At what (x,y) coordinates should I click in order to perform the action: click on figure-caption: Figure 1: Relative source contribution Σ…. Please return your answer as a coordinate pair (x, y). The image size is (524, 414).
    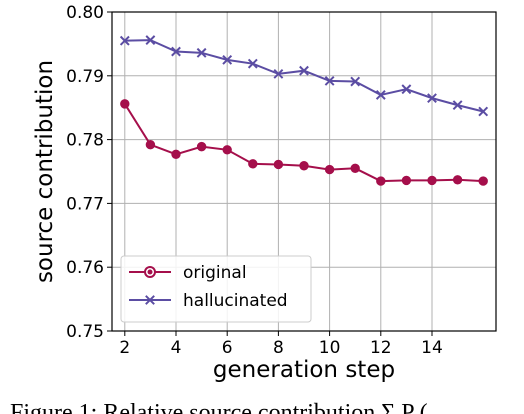
    Looking at the image, I should click on (219, 407).